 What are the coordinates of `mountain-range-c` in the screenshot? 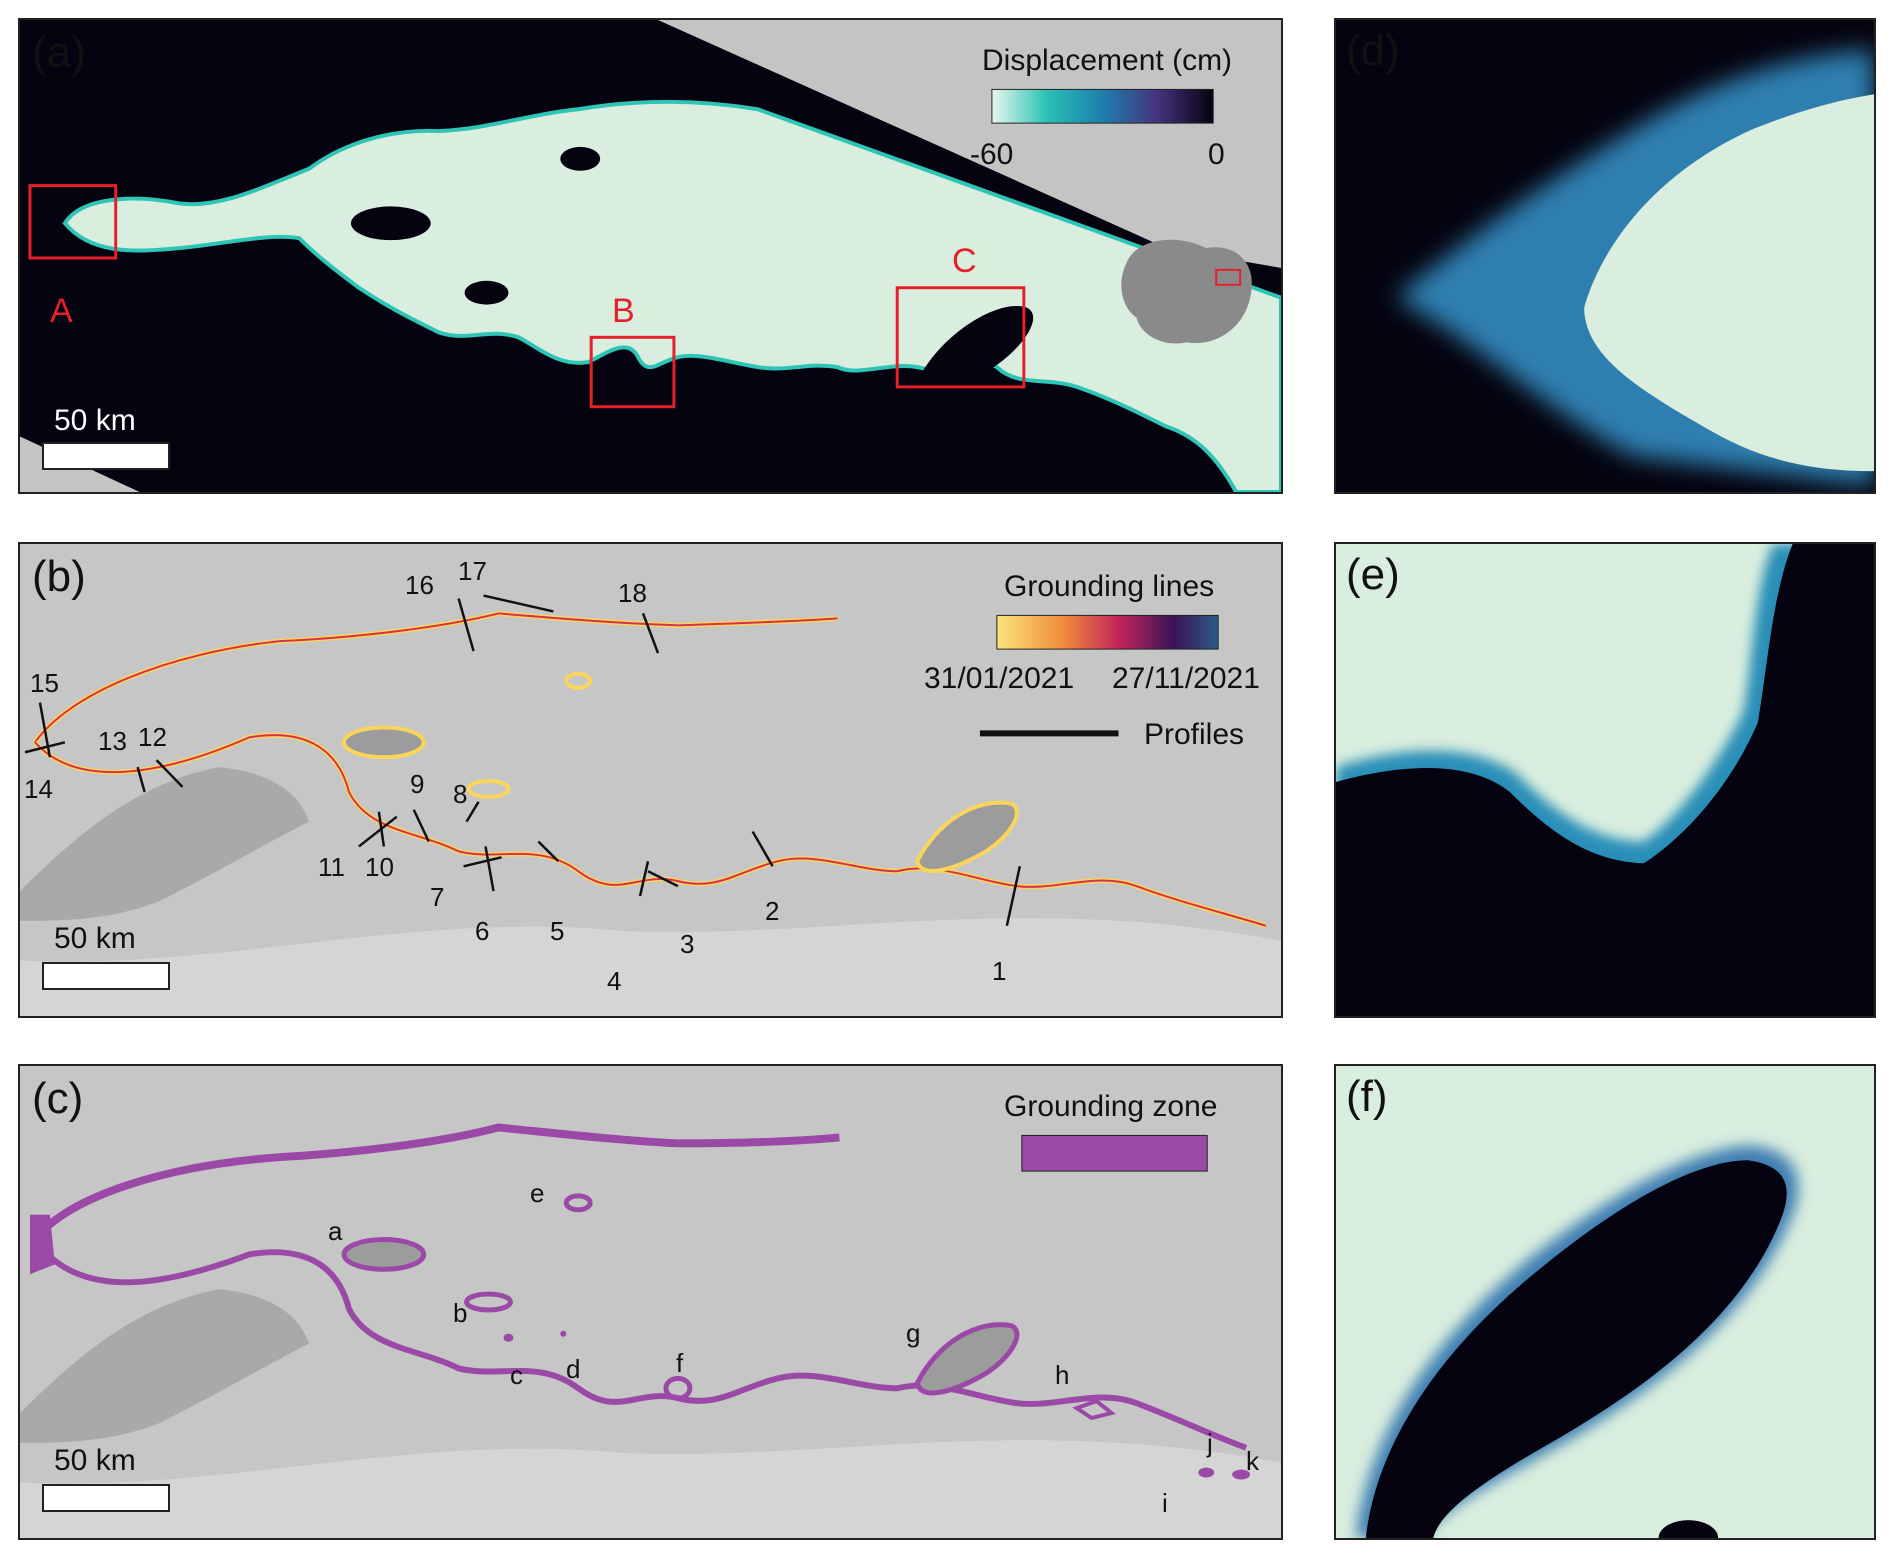 It's located at (165, 1366).